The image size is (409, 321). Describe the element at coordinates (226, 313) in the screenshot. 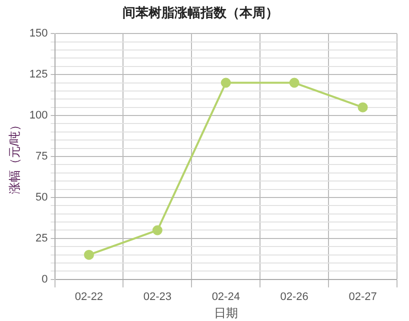

I see `x-axis-title: 日期` at that location.